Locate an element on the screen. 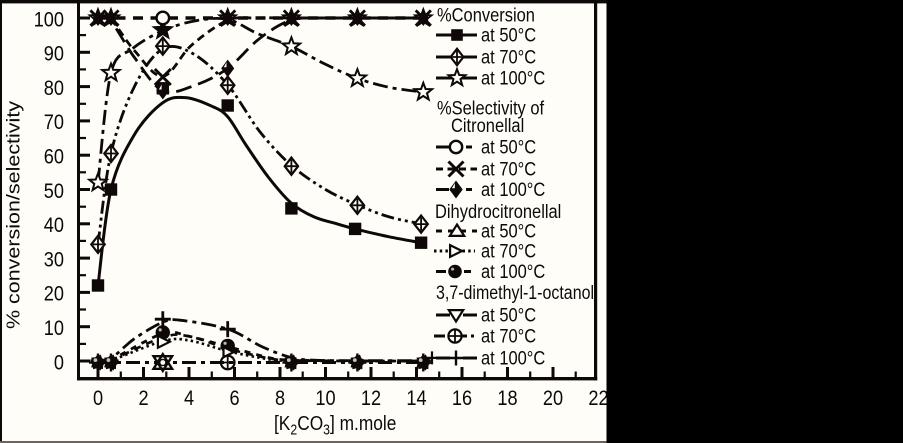  svg-text: 22 is located at coordinates (598, 398).